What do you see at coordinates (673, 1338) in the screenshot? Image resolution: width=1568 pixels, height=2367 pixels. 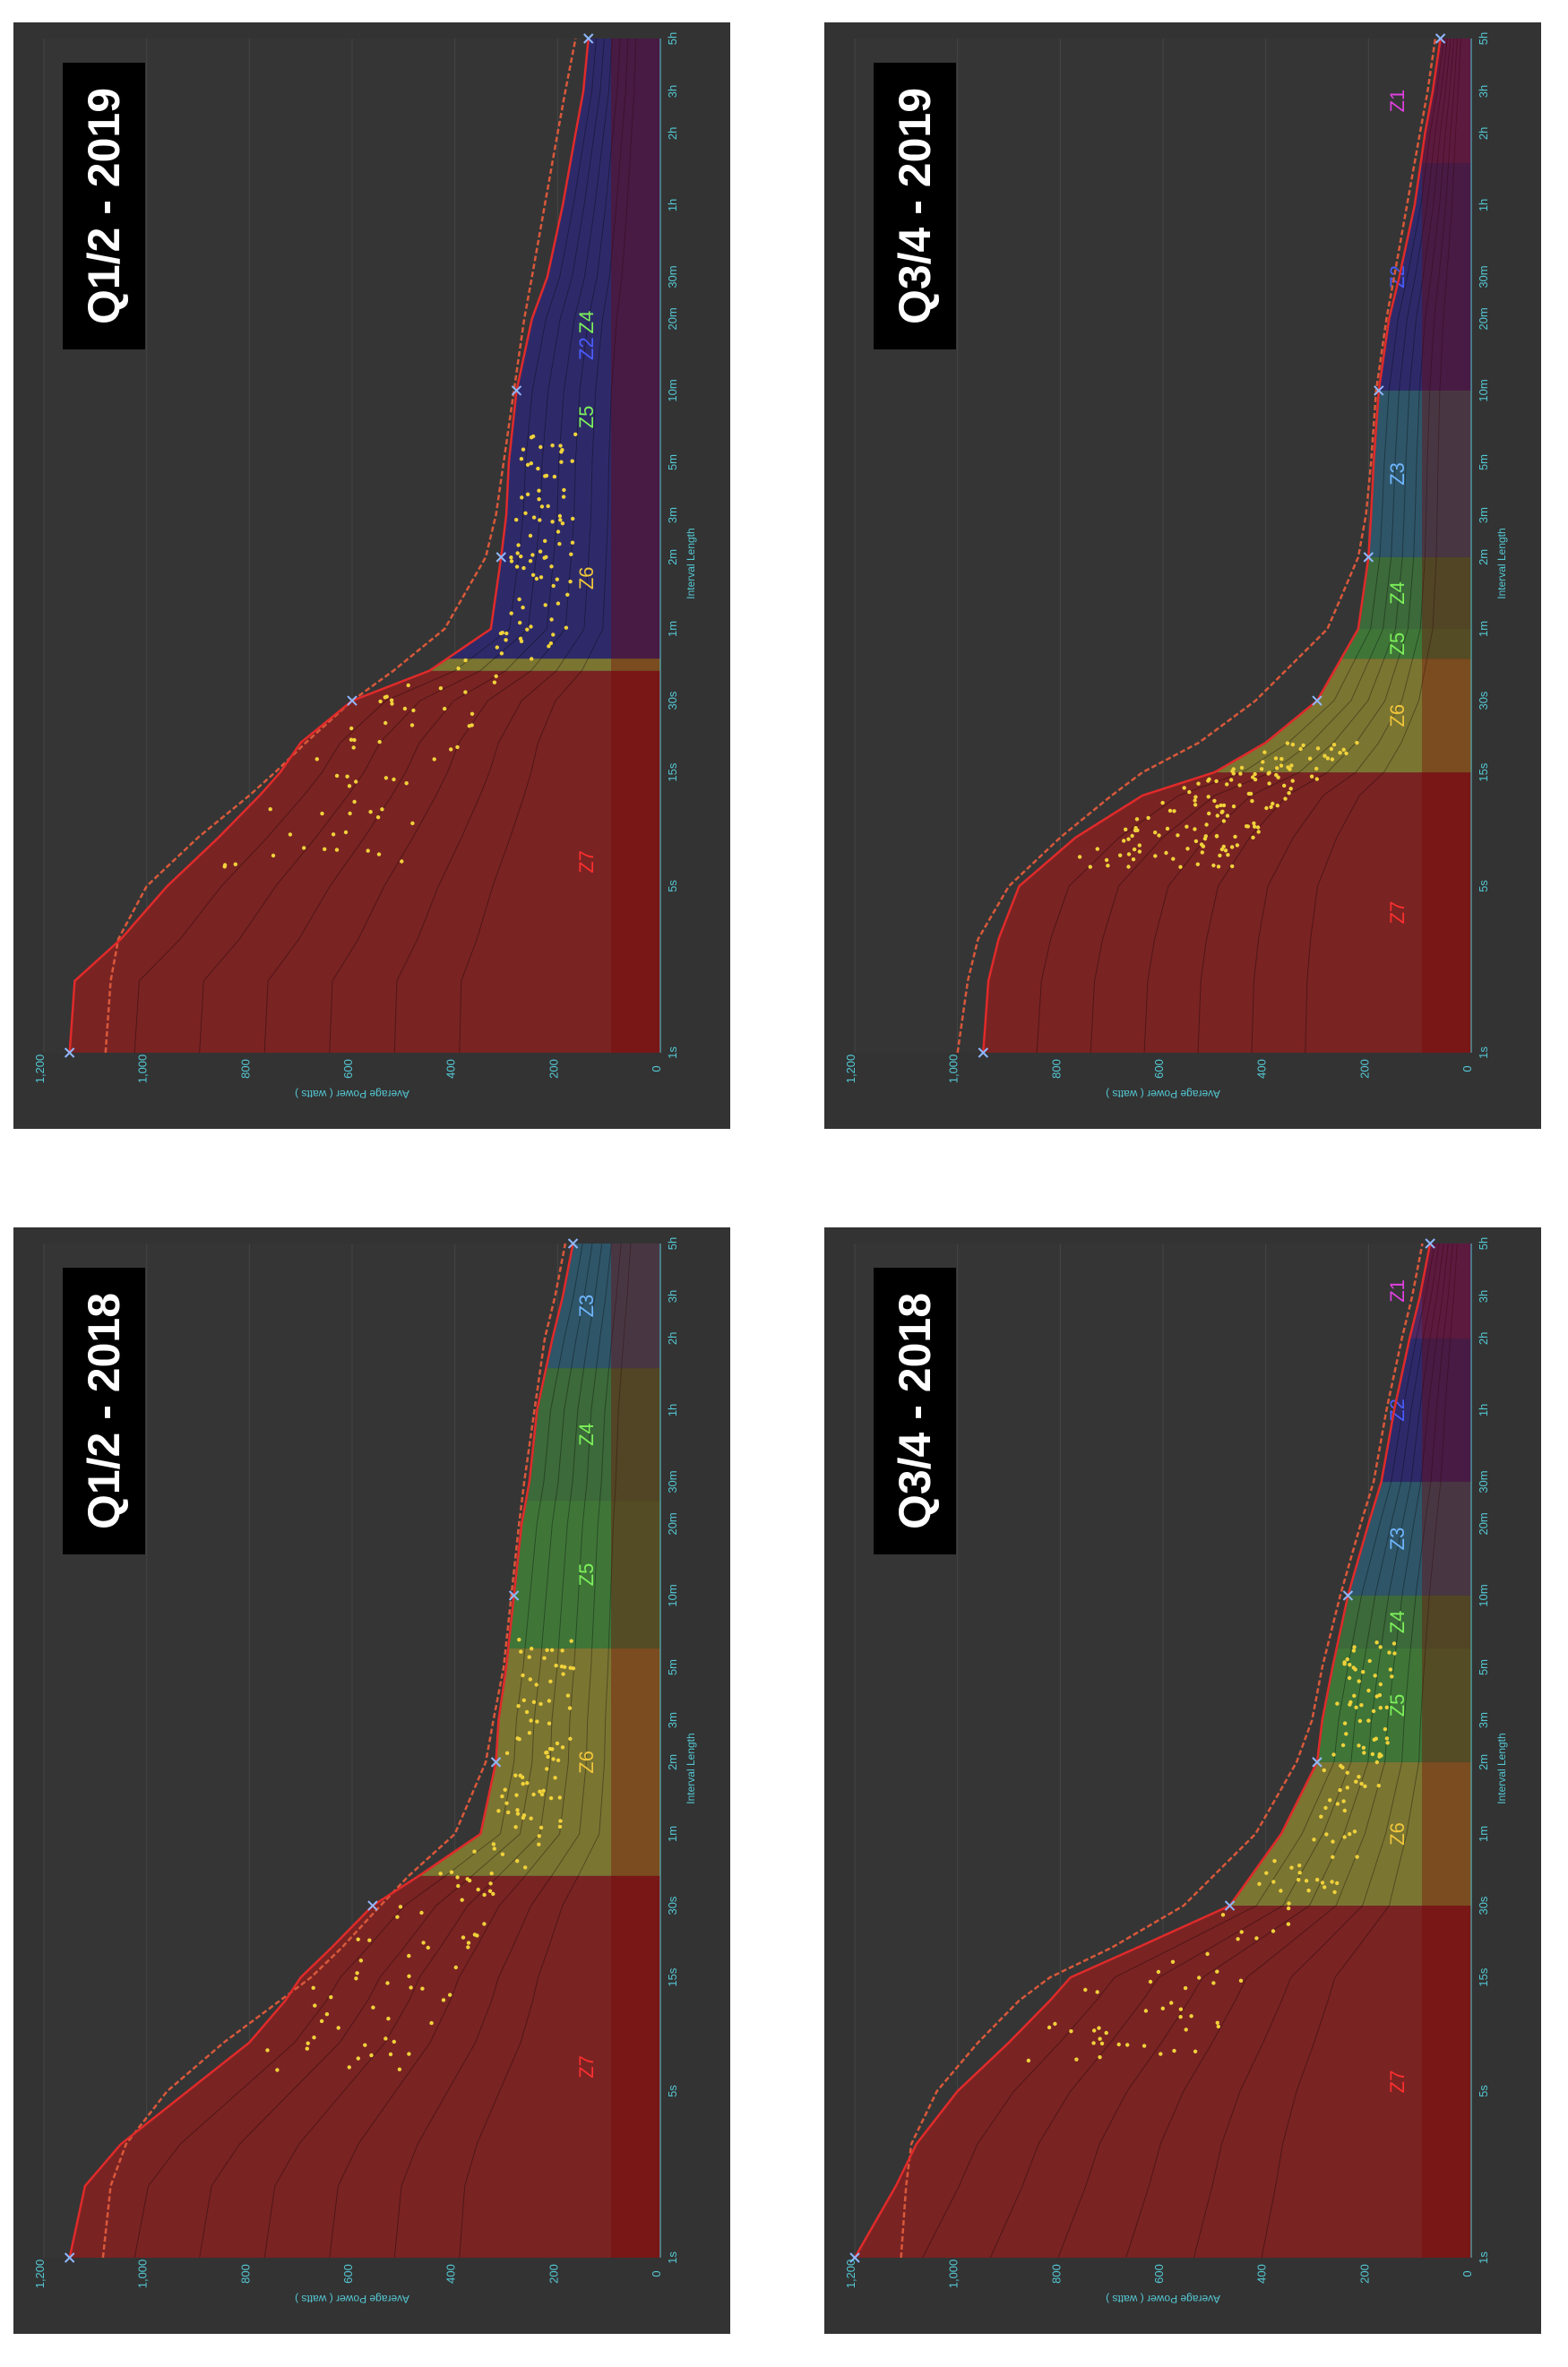 I see `x-tick-label: 2h` at bounding box center [673, 1338].